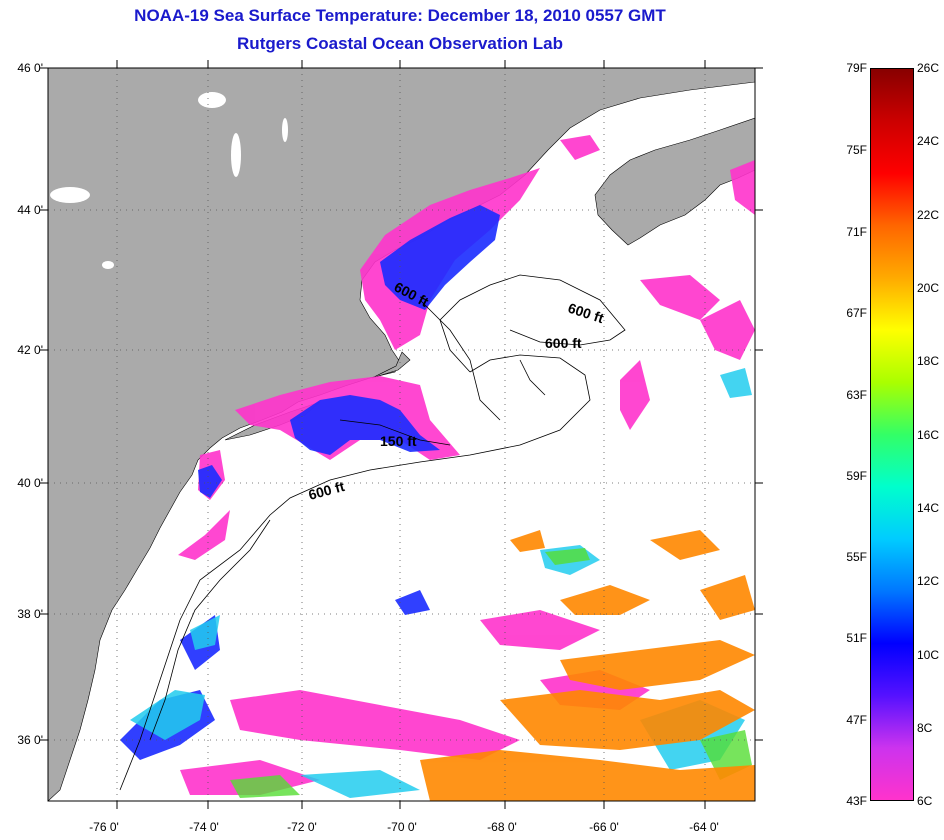 The height and width of the screenshot is (840, 944). I want to click on map-subtitle: Rutgers Coastal Ocean Observation Lab, so click(400, 43).